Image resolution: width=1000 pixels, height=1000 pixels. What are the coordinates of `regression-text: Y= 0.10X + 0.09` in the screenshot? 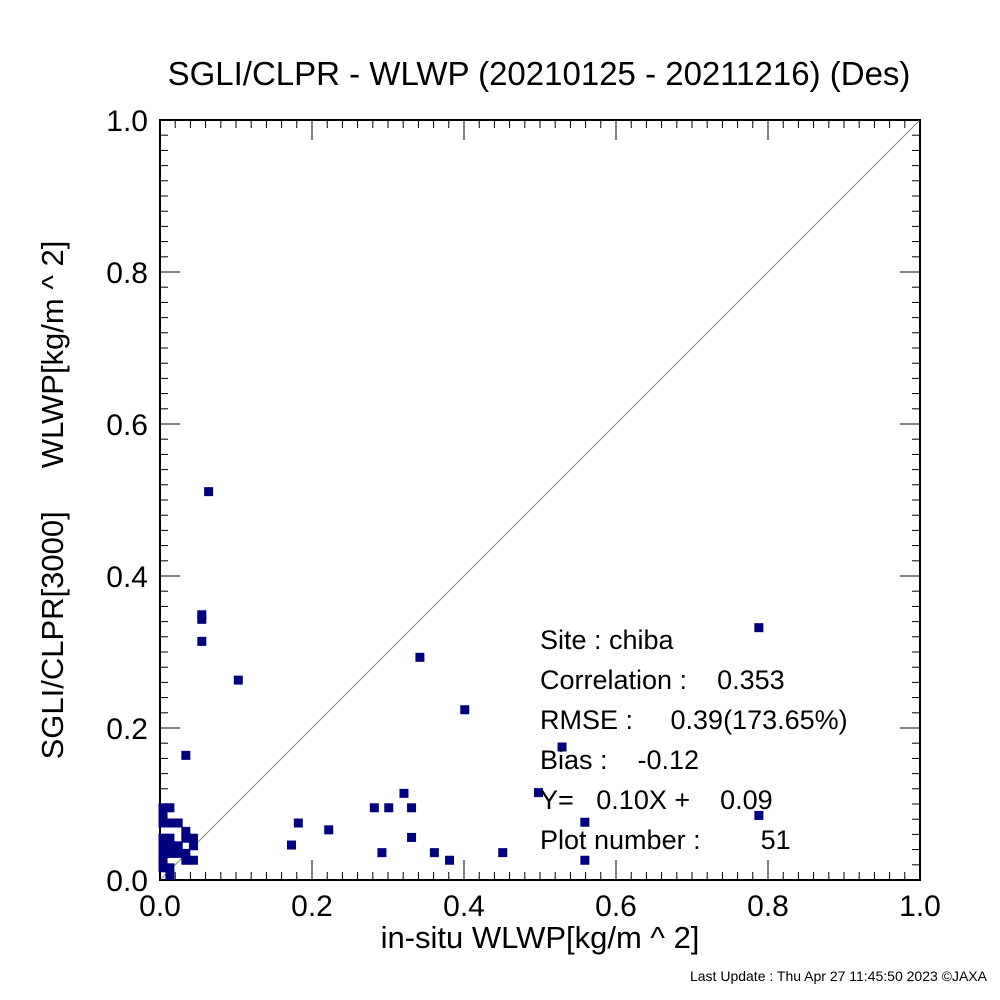 It's located at (656, 800).